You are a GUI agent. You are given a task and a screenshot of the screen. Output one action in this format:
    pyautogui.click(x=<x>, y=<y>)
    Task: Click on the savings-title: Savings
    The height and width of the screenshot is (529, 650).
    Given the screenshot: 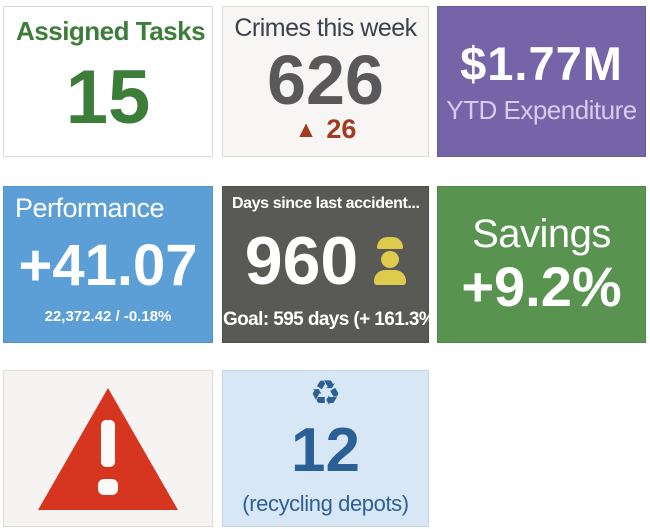 What is the action you would take?
    pyautogui.click(x=541, y=233)
    